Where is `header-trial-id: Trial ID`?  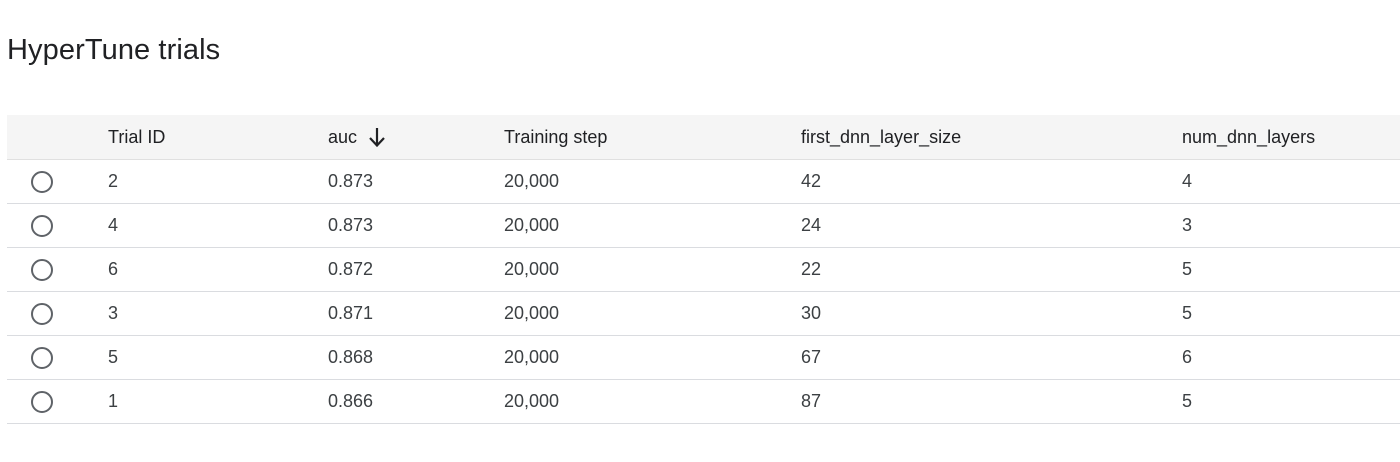 header-trial-id: Trial ID is located at coordinates (137, 136).